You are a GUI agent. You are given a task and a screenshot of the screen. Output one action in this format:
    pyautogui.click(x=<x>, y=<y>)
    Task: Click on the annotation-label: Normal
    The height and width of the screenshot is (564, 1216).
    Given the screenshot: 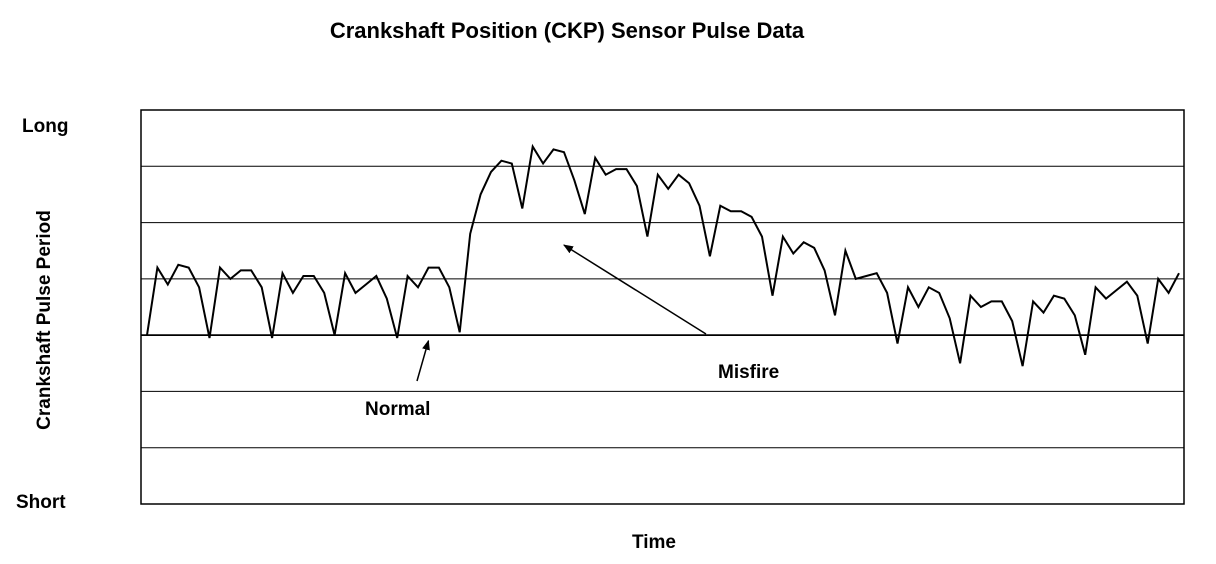 What is the action you would take?
    pyautogui.click(x=397, y=409)
    